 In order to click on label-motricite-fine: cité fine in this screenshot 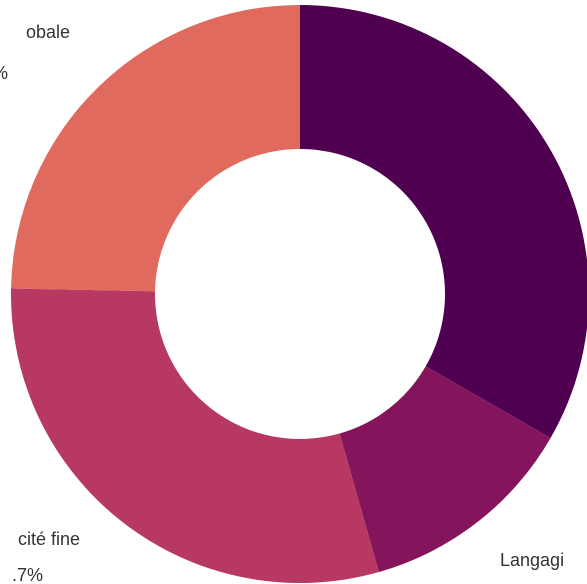, I will do `click(49, 539)`.